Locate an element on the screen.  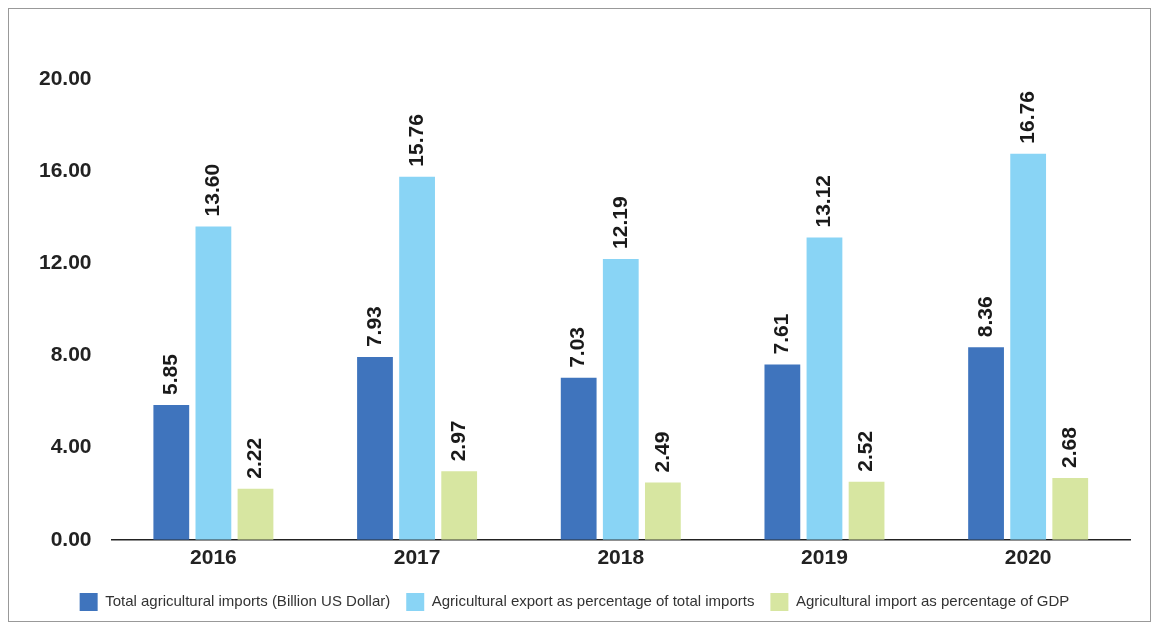
data-label: 16.76 is located at coordinates (1026, 117).